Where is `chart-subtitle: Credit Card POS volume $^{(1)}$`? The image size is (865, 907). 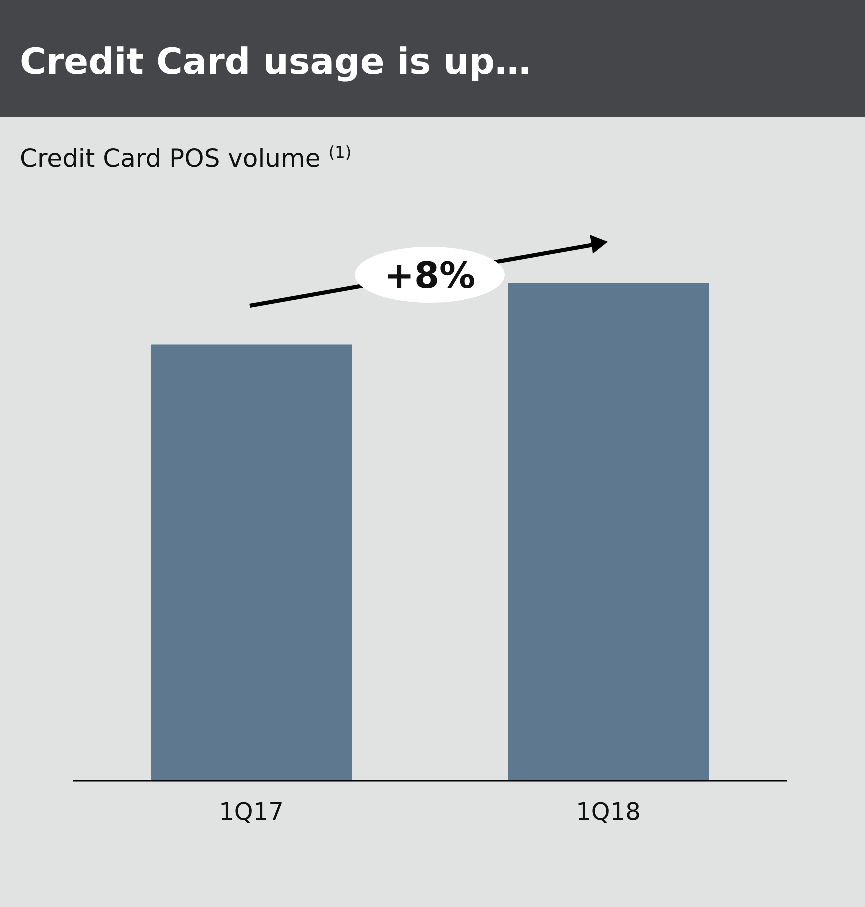
chart-subtitle: Credit Card POS volume $^{(1)}$ is located at coordinates (186, 157).